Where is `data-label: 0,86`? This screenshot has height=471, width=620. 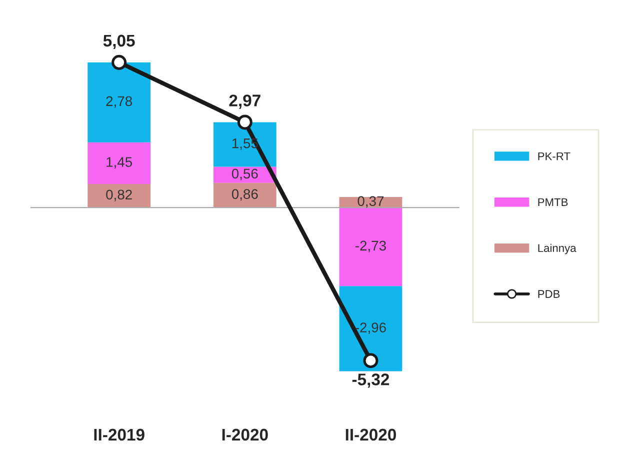 data-label: 0,86 is located at coordinates (245, 195).